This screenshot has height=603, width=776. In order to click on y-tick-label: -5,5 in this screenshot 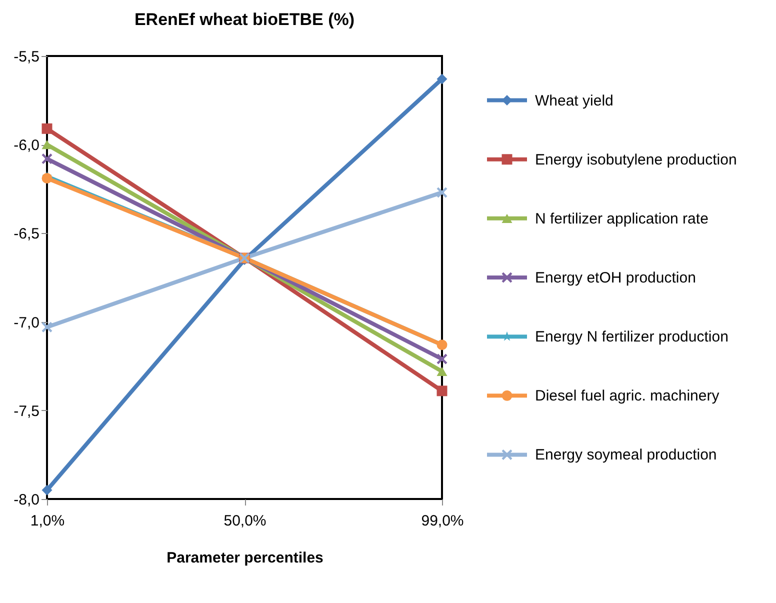, I will do `click(27, 57)`.